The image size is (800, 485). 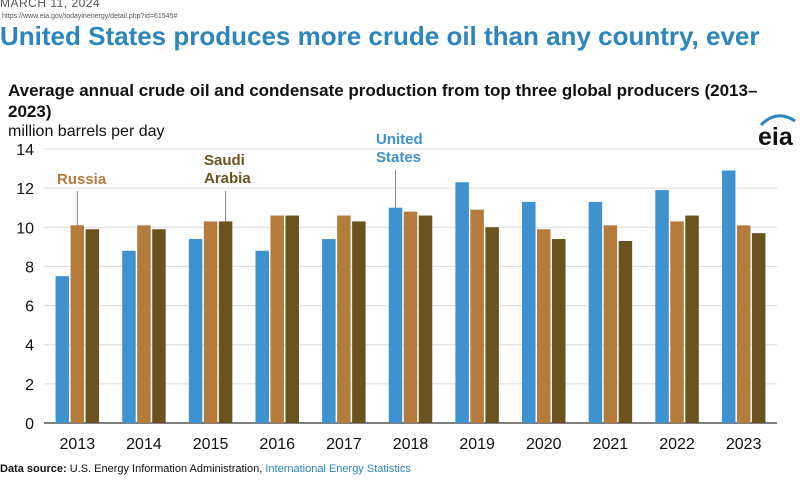 What do you see at coordinates (78, 444) in the screenshot?
I see `x-tick-2013: 2013` at bounding box center [78, 444].